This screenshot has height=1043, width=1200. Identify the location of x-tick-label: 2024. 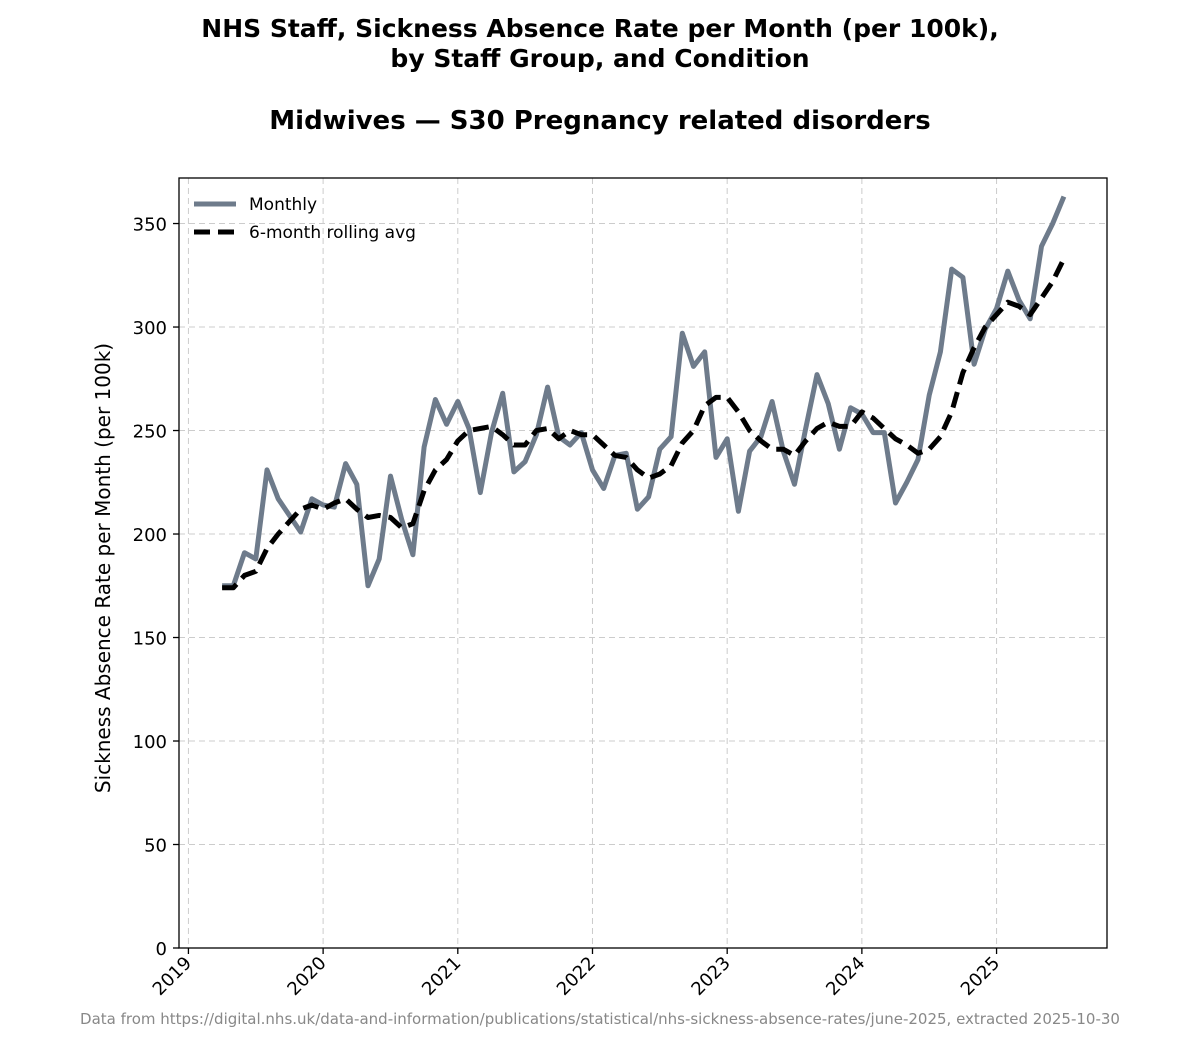
(845, 976).